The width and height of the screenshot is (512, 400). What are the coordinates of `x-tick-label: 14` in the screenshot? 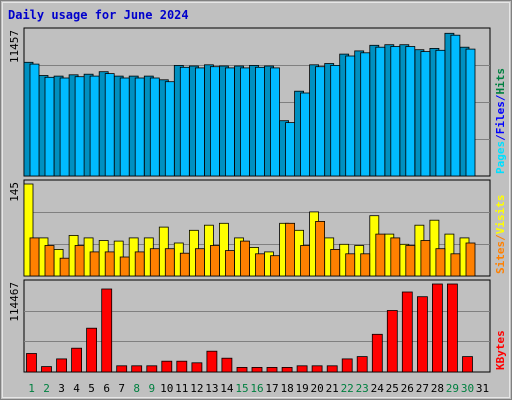 It's located at (227, 388).